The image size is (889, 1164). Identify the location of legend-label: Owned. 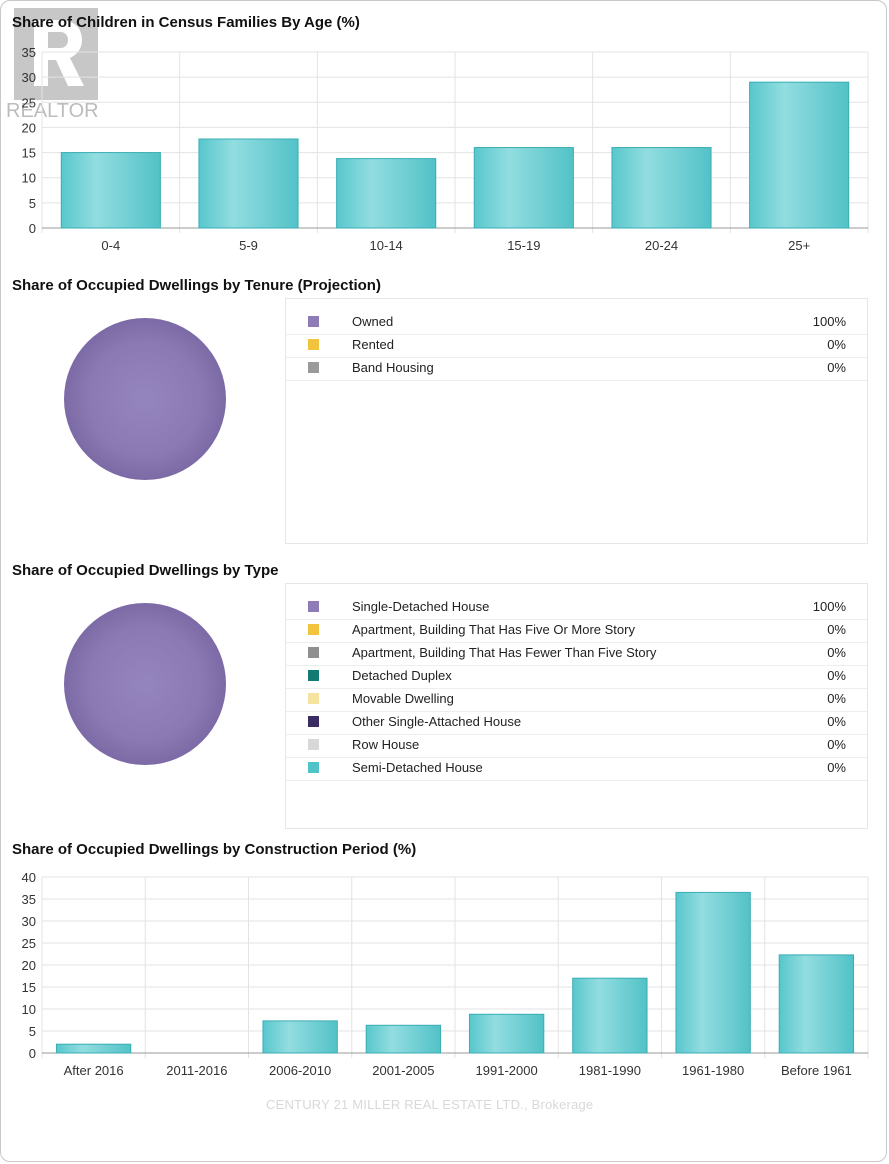
(373, 321).